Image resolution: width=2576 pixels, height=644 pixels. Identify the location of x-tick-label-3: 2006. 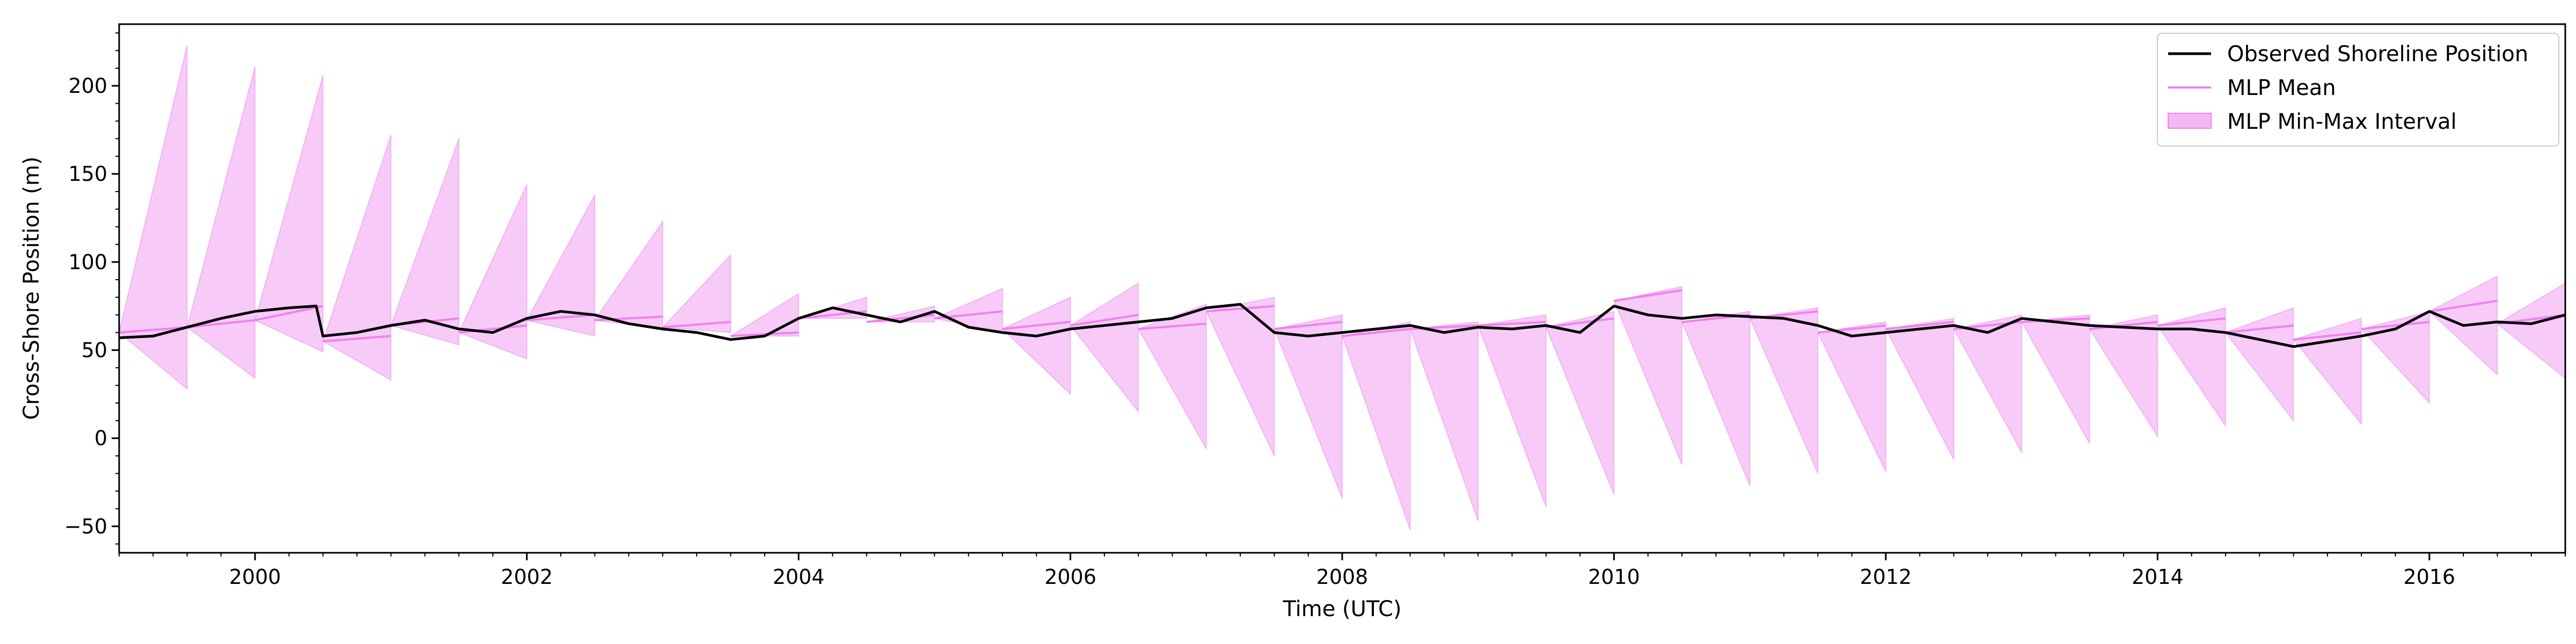
(1070, 577).